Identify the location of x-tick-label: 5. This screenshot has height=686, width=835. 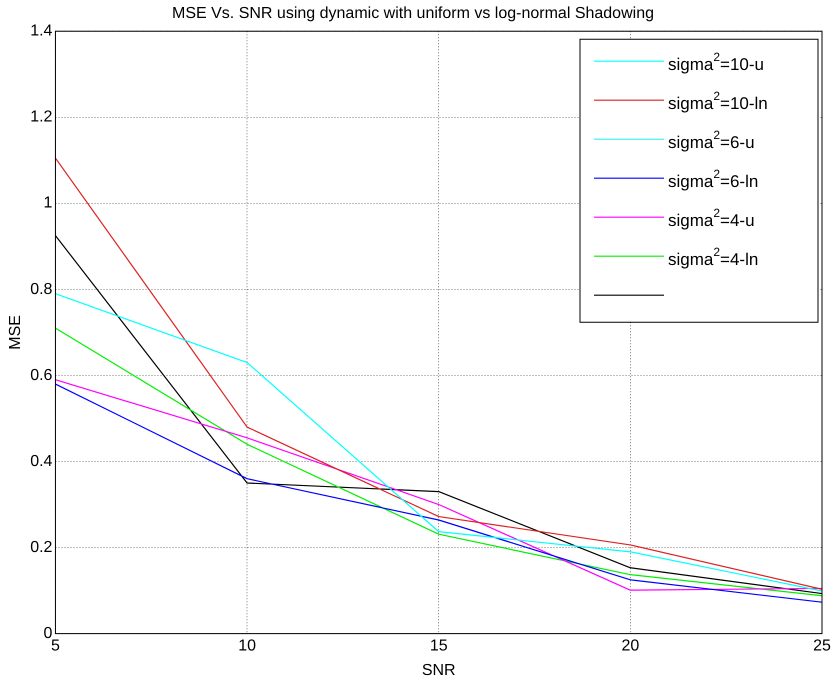
(55, 646).